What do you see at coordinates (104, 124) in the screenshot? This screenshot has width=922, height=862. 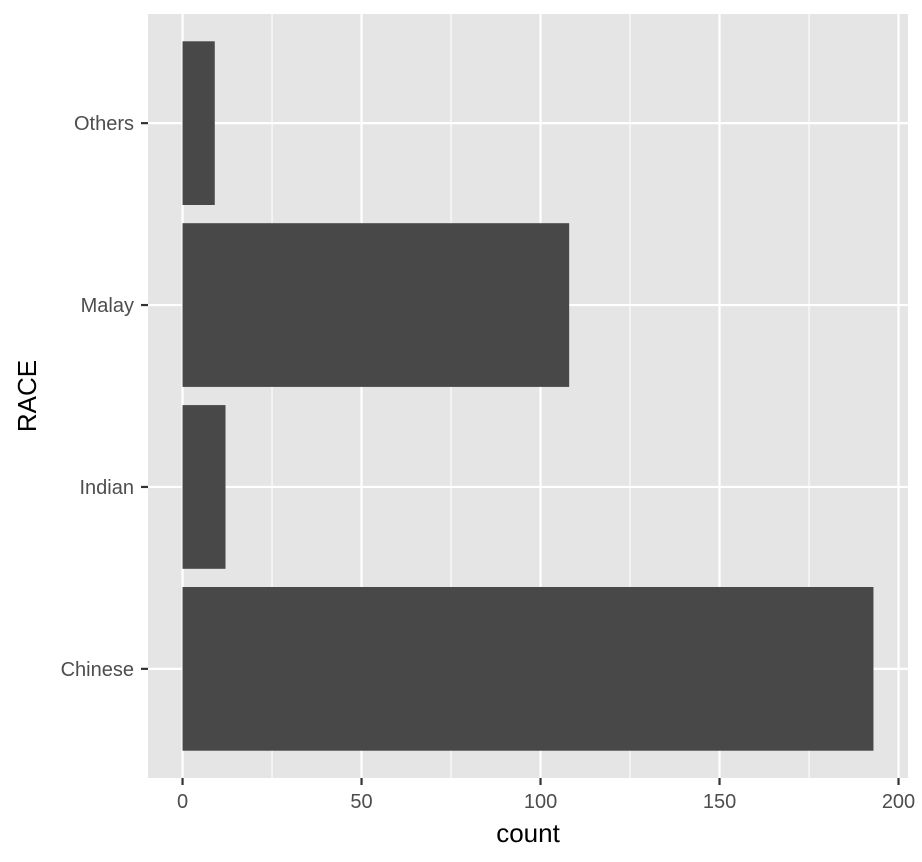 I see `y-tick-label: Others` at bounding box center [104, 124].